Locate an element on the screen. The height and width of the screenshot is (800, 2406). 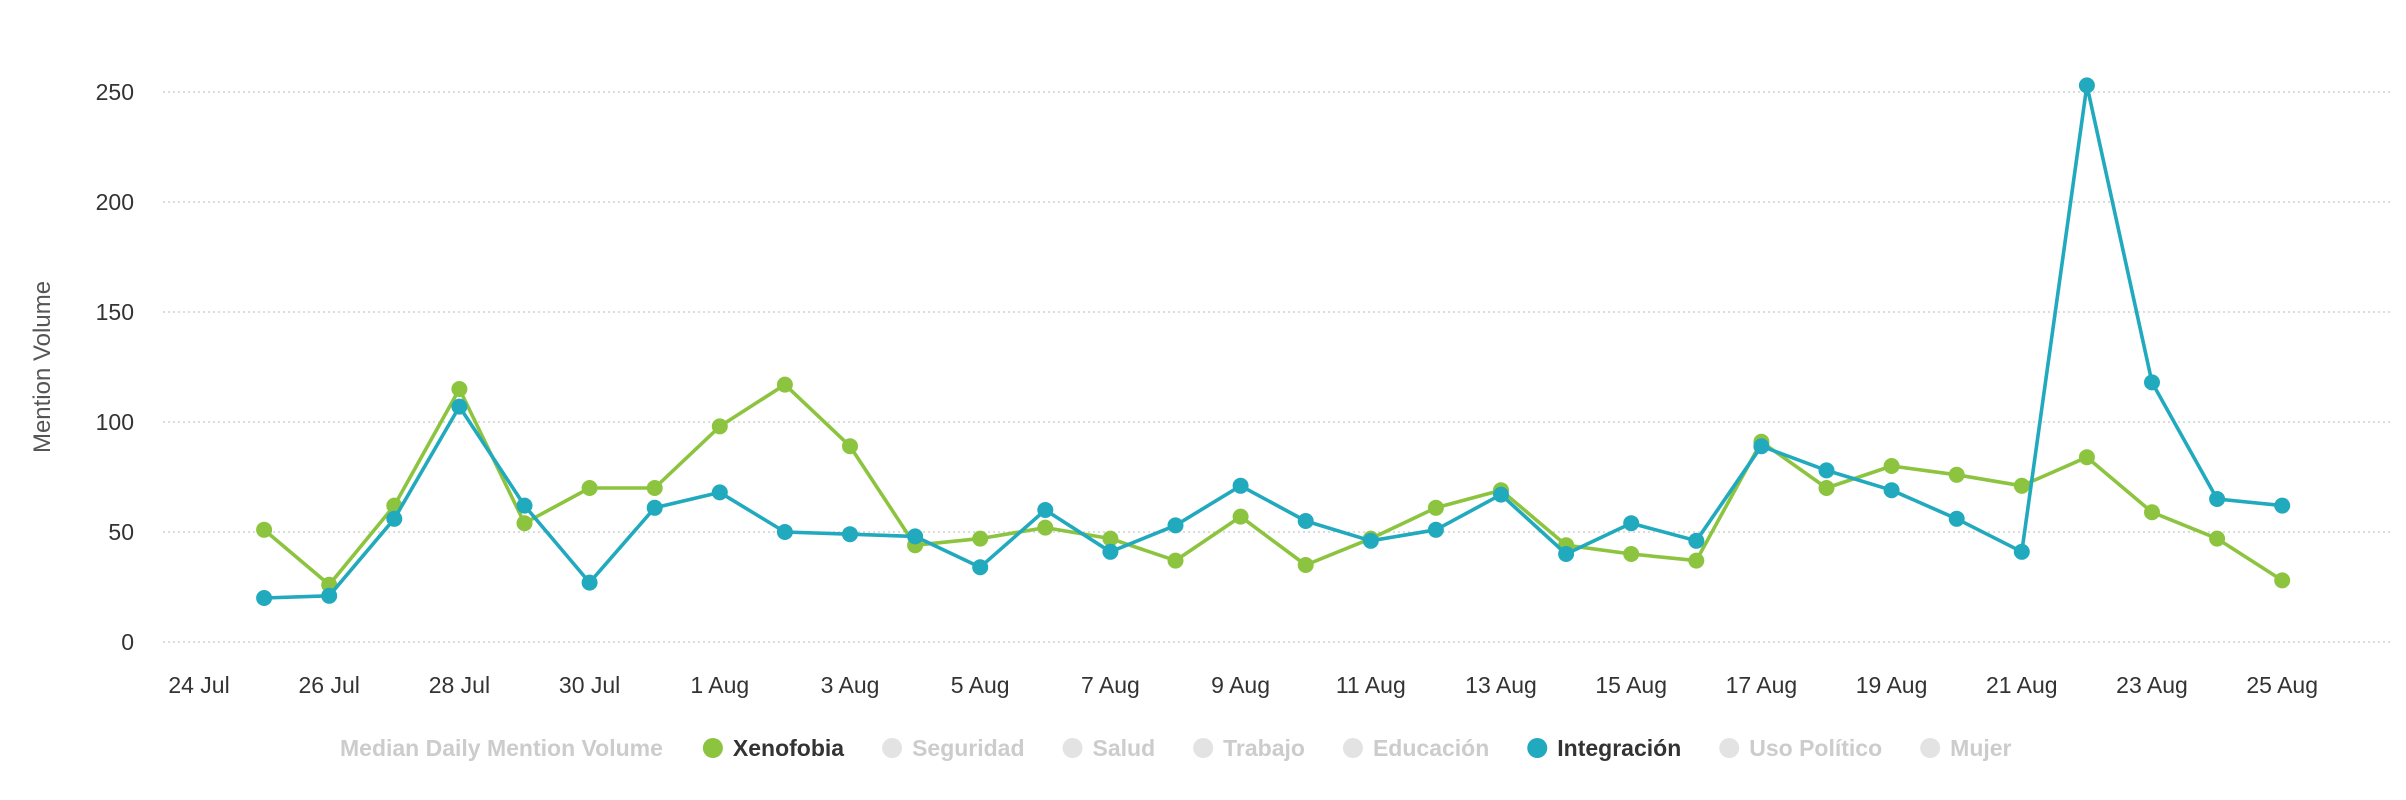
legend-item-salud: Salud is located at coordinates (1109, 748).